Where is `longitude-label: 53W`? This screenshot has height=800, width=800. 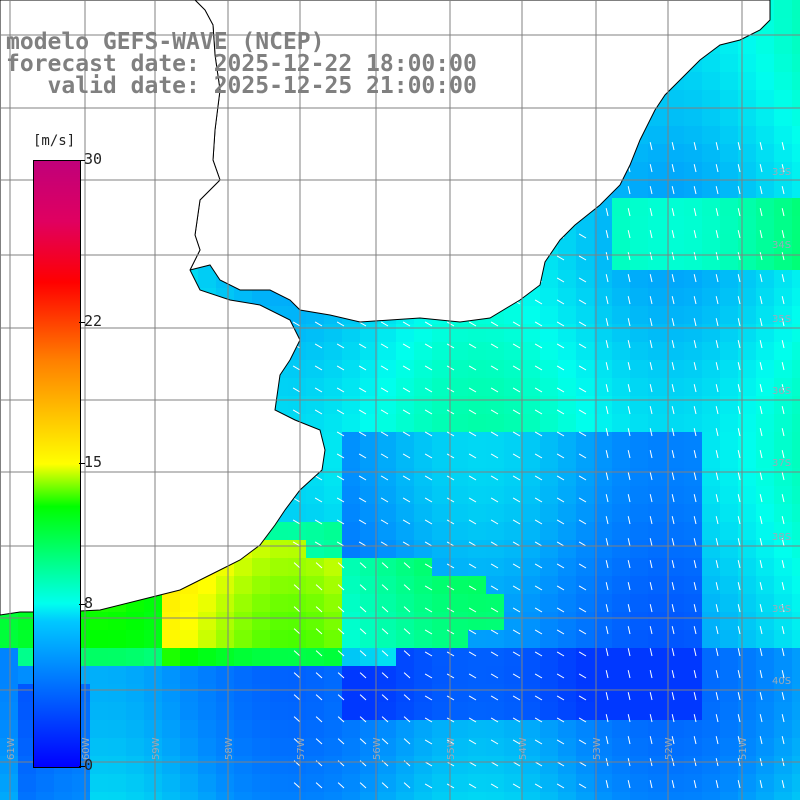
longitude-label: 53W is located at coordinates (597, 748).